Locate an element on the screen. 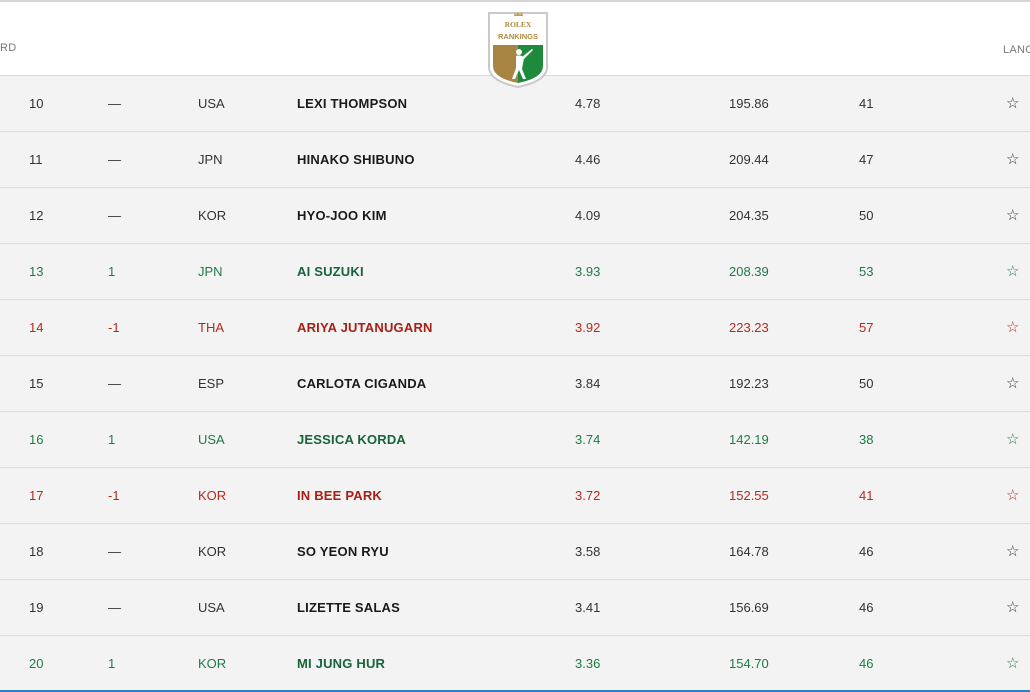 The image size is (1030, 692). total-points-cell: 192.23 is located at coordinates (749, 383).